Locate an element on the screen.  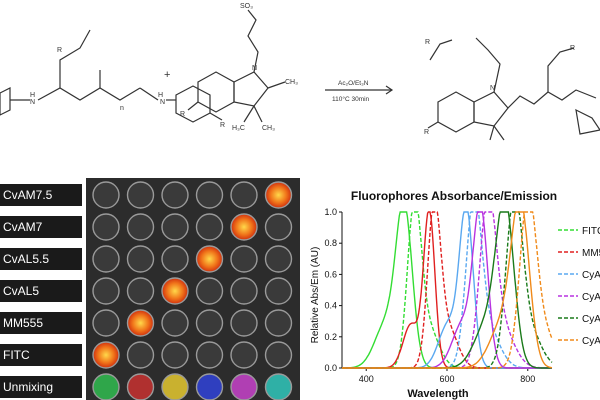
y-tick-label: 0.6 is located at coordinates (330, 274).